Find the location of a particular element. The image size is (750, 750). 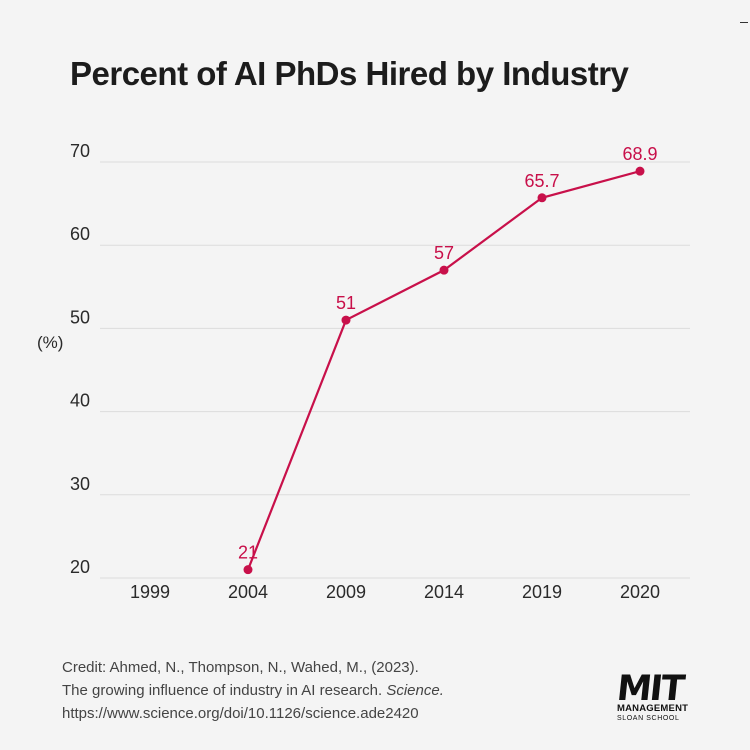

mit-sloan-logo: MIT MANAGEMENT SLOAN SCHOOL is located at coordinates (665, 696).